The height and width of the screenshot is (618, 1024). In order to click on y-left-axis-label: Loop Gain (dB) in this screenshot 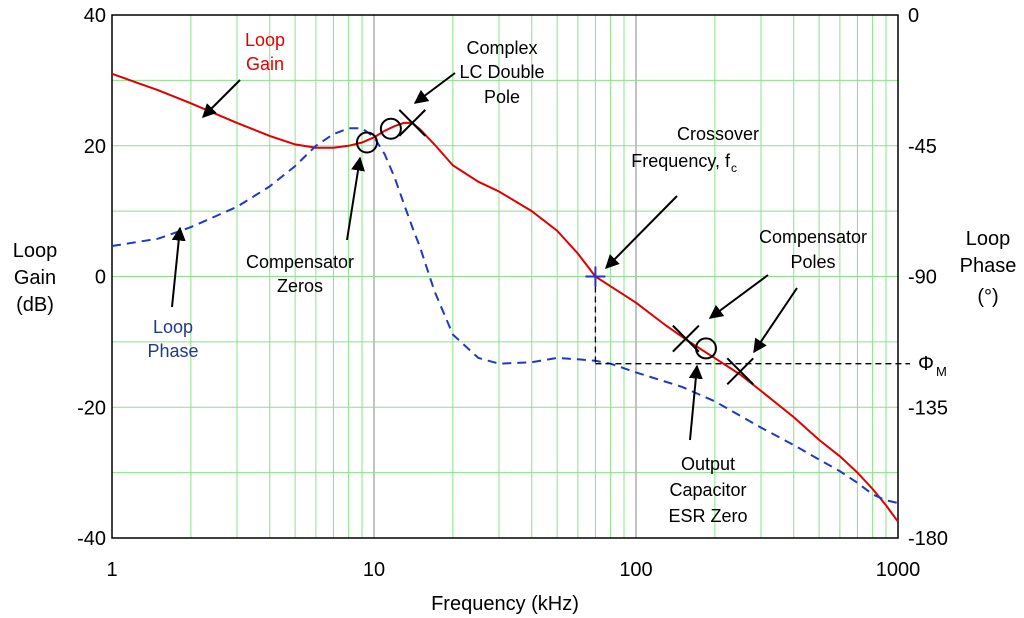, I will do `click(35, 278)`.